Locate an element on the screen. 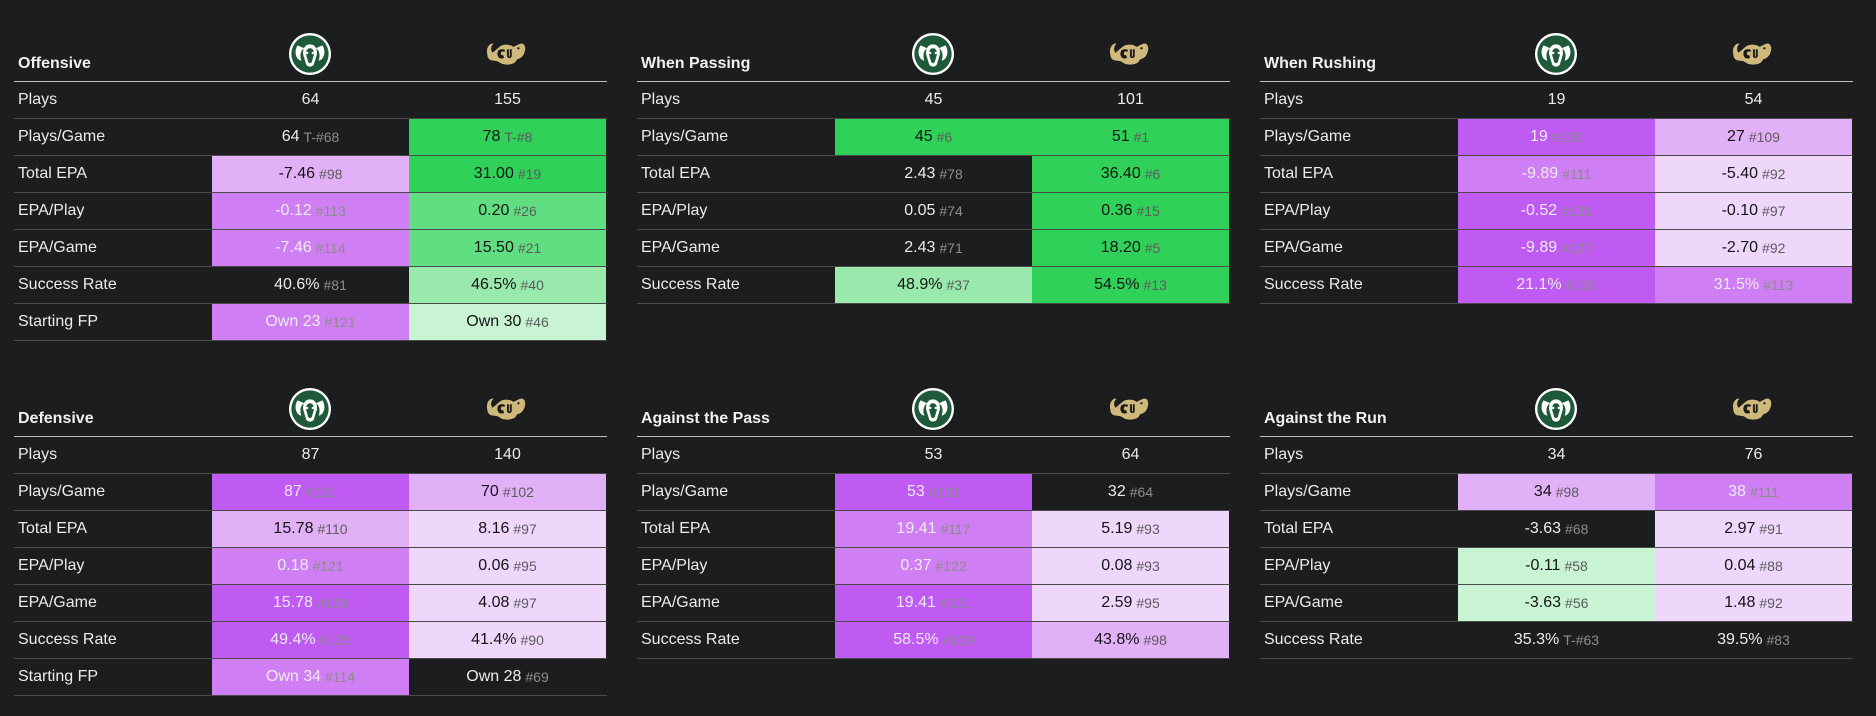 Image resolution: width=1876 pixels, height=716 pixels. stat-rank: #56 is located at coordinates (1577, 603).